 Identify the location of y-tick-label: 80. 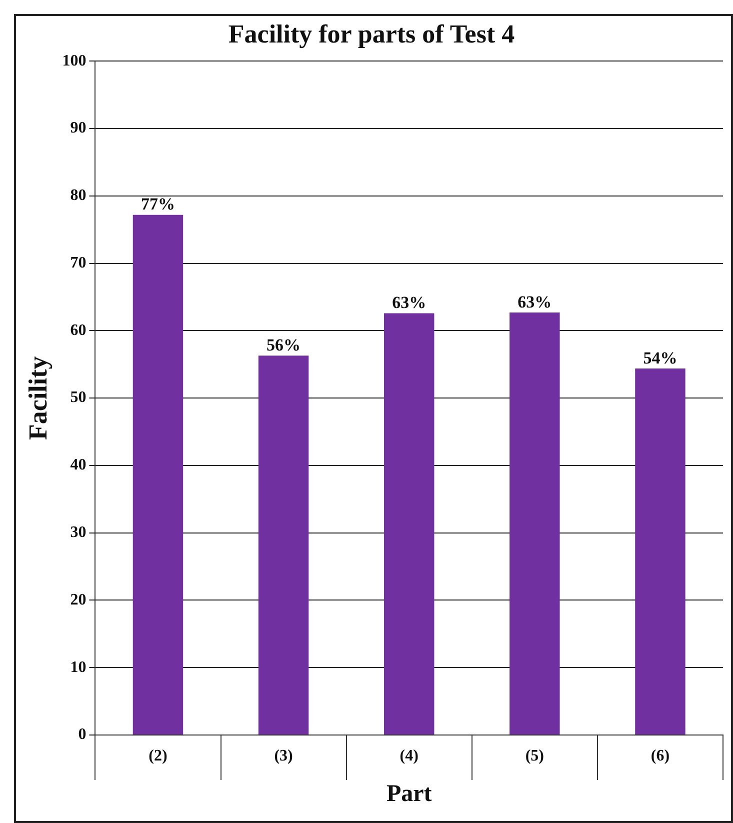
(78, 195).